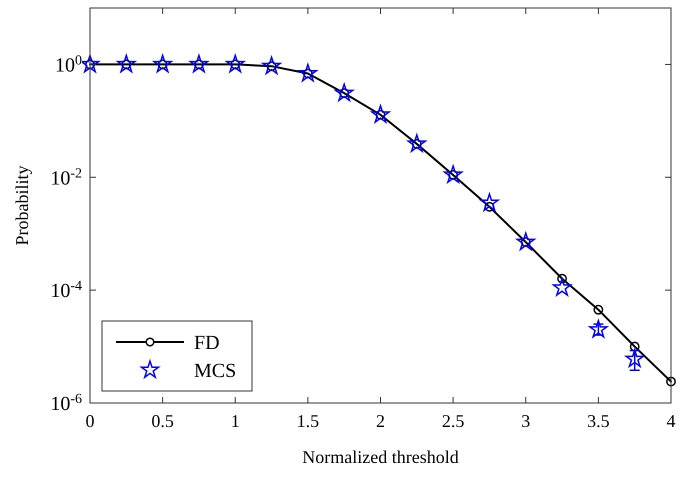  What do you see at coordinates (215, 371) in the screenshot?
I see `legend-label: MCS` at bounding box center [215, 371].